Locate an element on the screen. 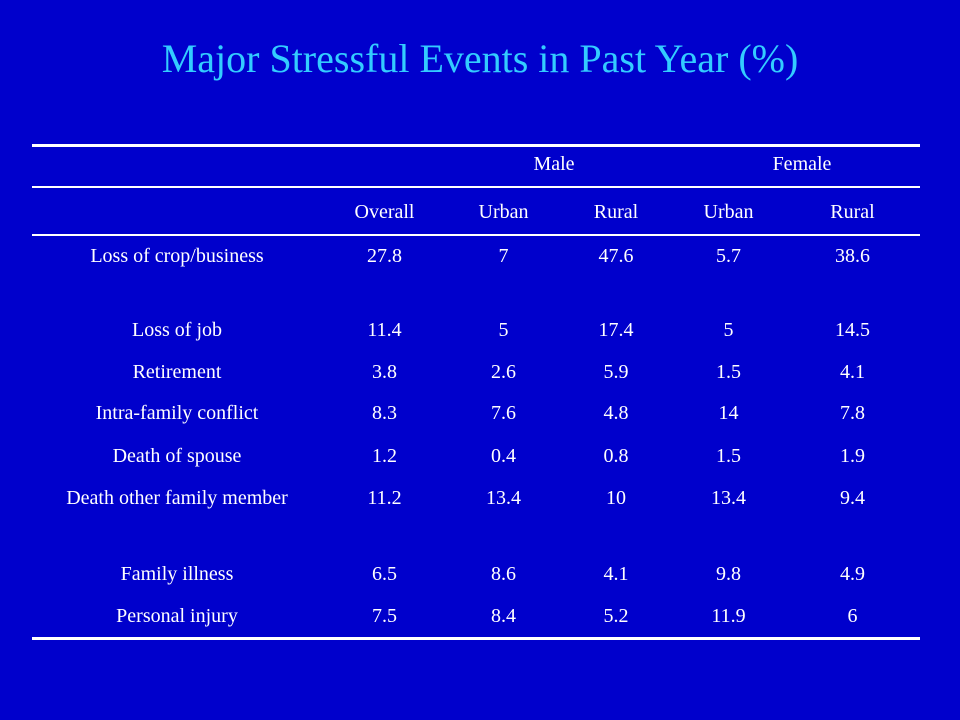  table-cell: 7.6 is located at coordinates (503, 413).